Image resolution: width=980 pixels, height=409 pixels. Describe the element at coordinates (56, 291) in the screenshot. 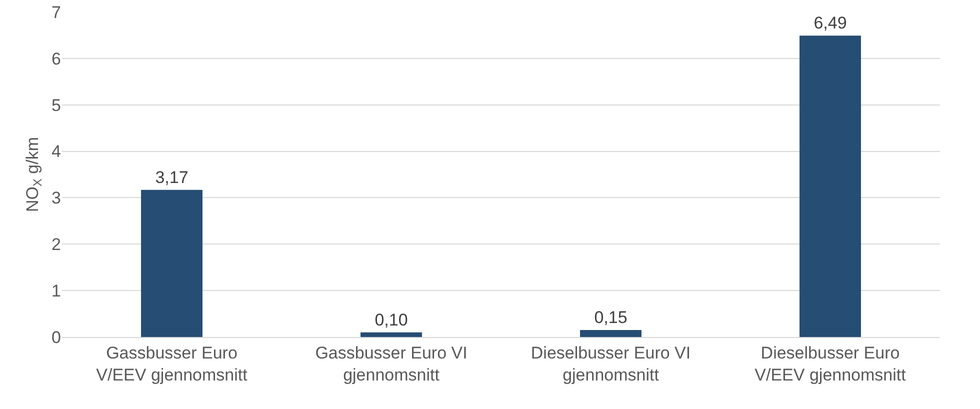

I see `y-tick-label: 1` at that location.